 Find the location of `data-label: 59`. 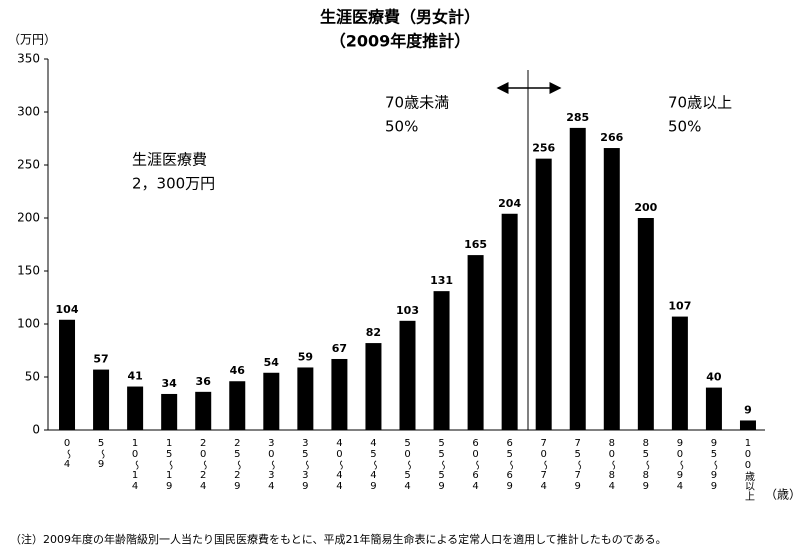

data-label: 59 is located at coordinates (305, 356).